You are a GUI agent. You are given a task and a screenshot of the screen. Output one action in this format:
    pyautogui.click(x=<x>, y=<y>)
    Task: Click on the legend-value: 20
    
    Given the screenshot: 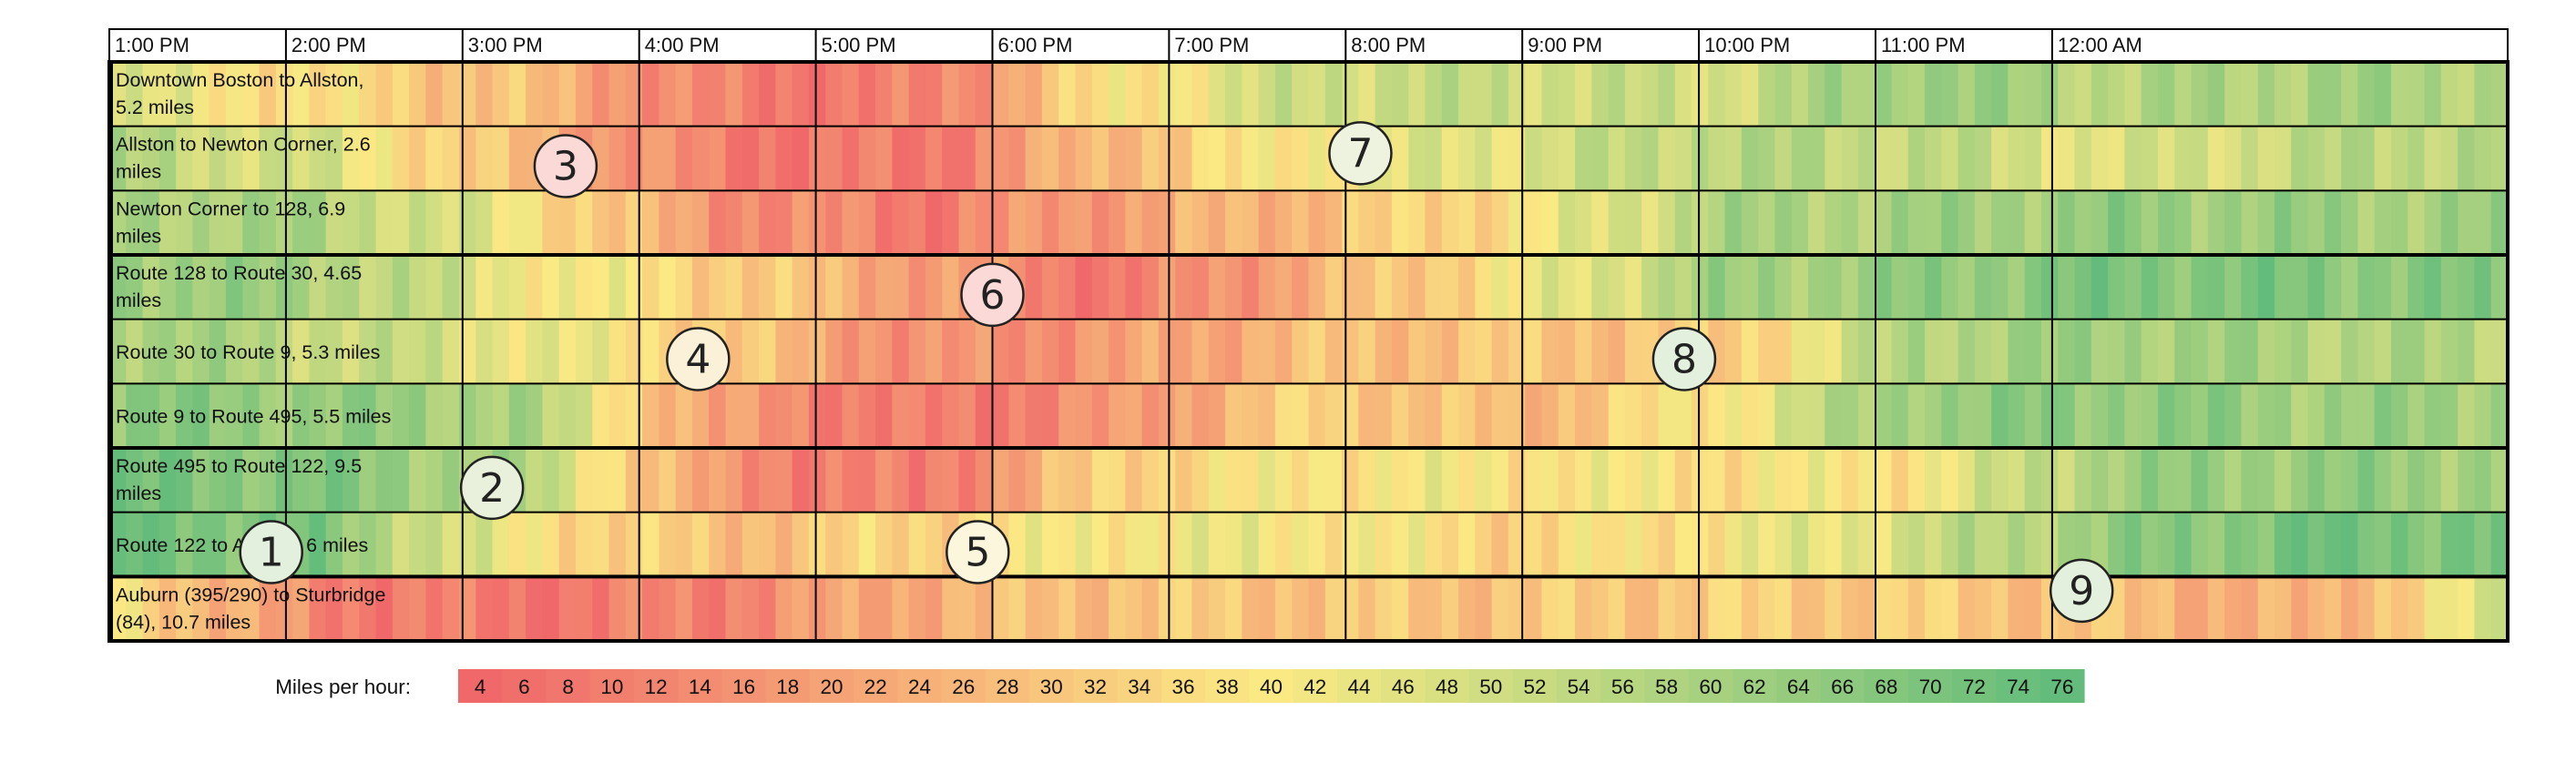 What is the action you would take?
    pyautogui.click(x=832, y=687)
    